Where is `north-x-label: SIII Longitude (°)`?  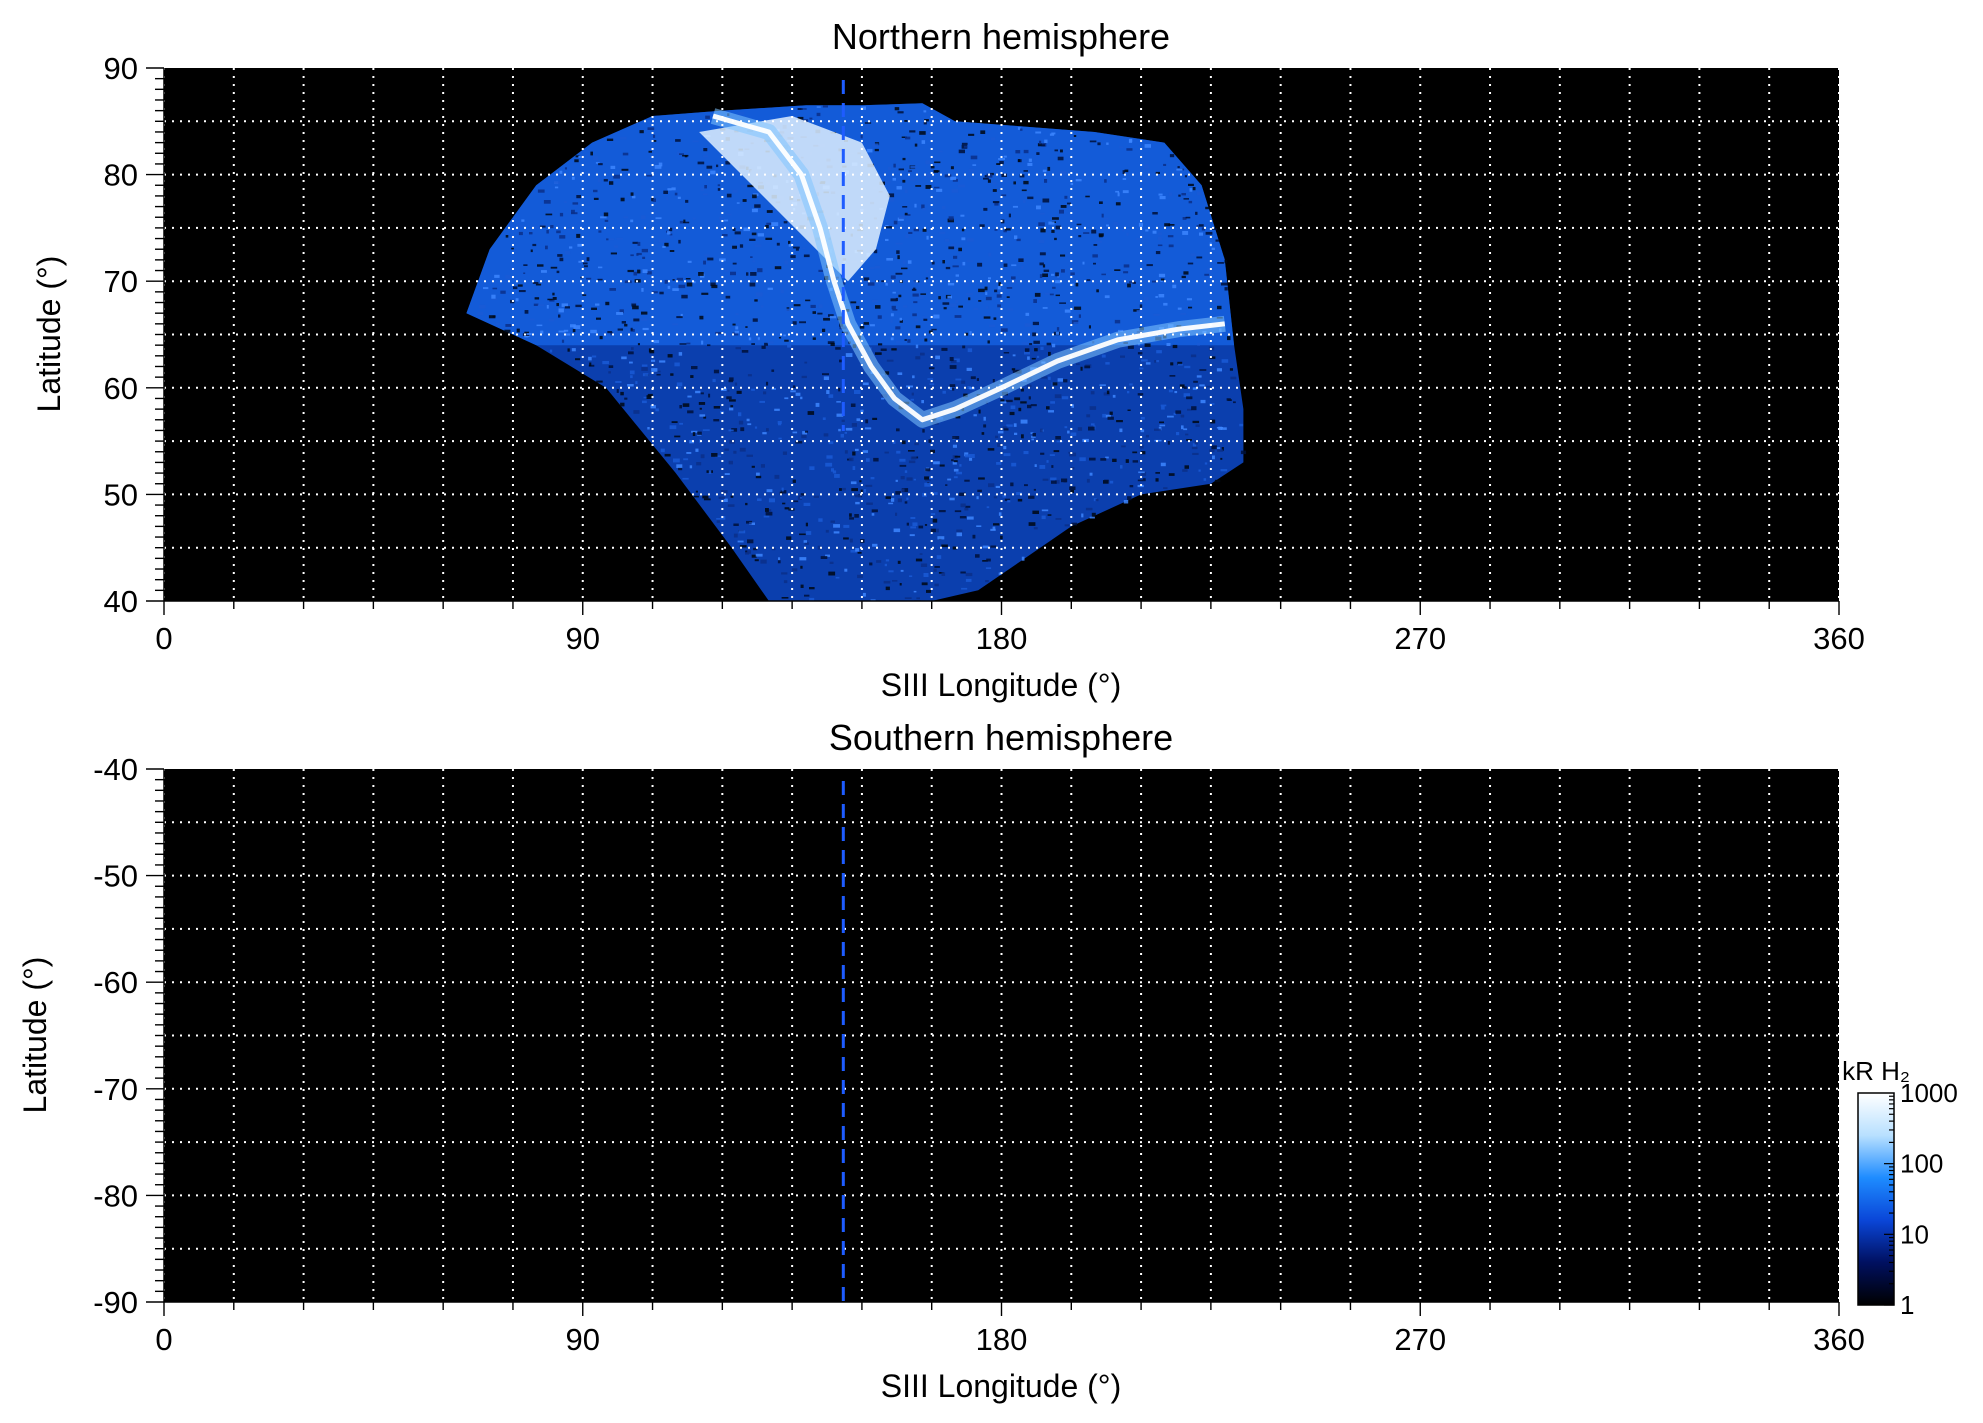
north-x-label: SIII Longitude (°) is located at coordinates (1001, 685).